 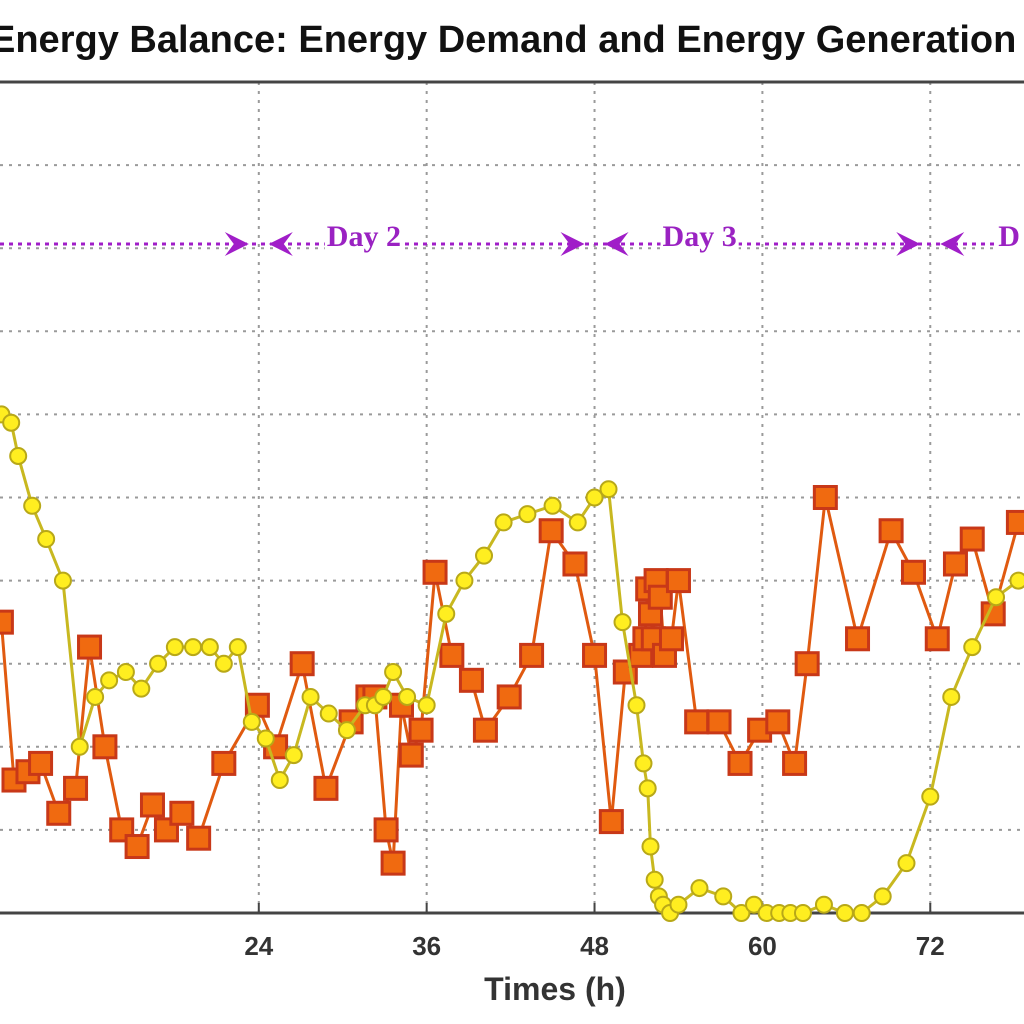 What do you see at coordinates (555, 989) in the screenshot?
I see `x-axis-label: Times (h)` at bounding box center [555, 989].